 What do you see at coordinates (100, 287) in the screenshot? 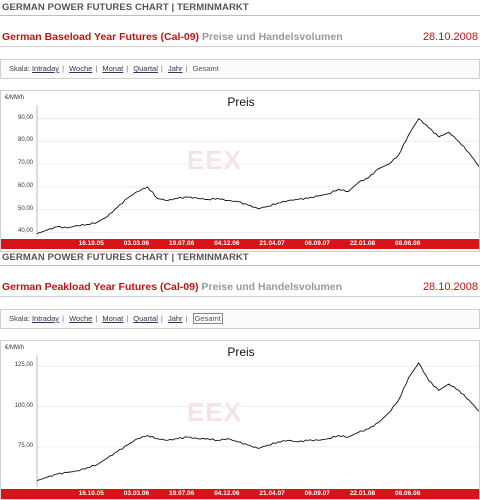
I see `chart-title-text: German Peakload Year Futures (Cal-09)` at bounding box center [100, 287].